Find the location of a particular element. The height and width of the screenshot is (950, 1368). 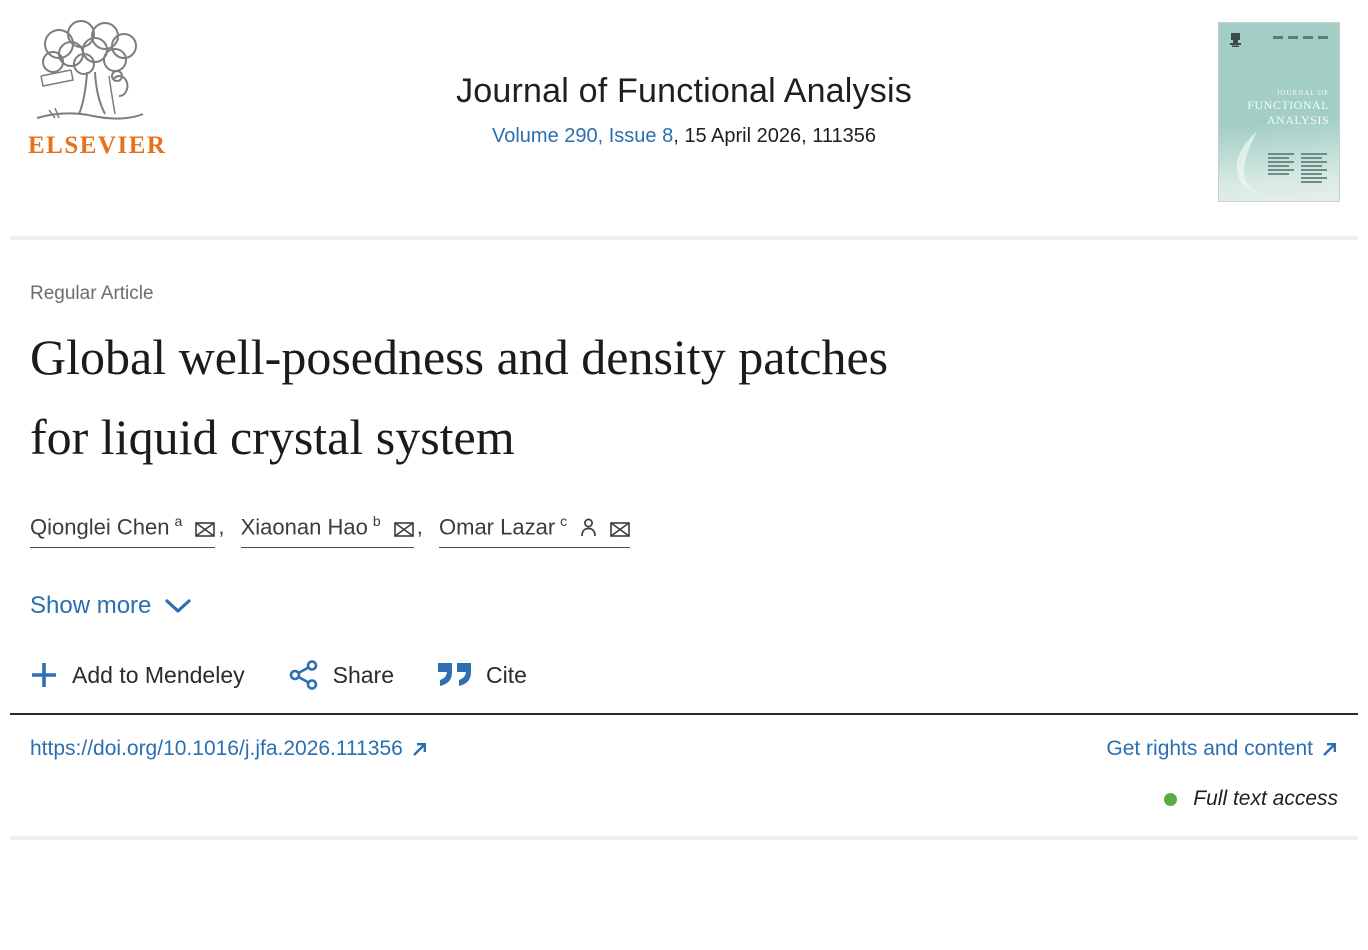

add-to-mendeley-button: Add to Mendeley is located at coordinates (137, 675).